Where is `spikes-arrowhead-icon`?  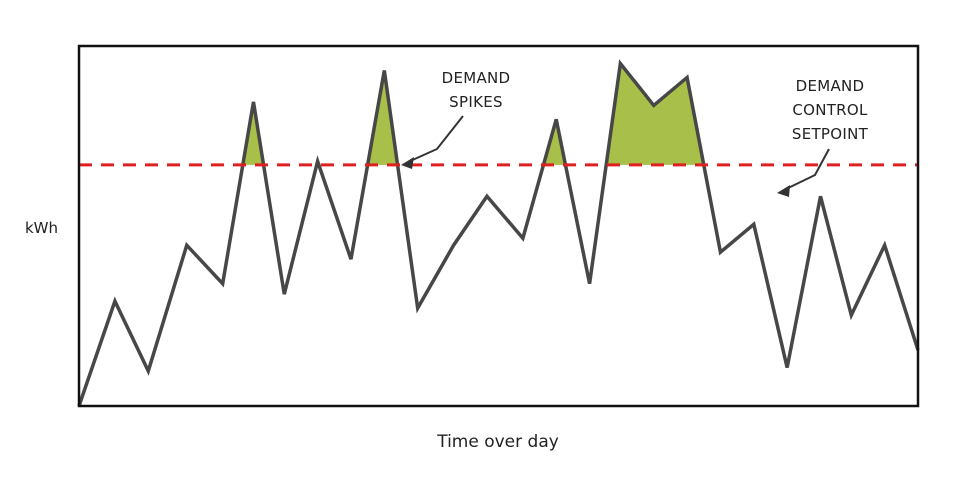 spikes-arrowhead-icon is located at coordinates (407, 163).